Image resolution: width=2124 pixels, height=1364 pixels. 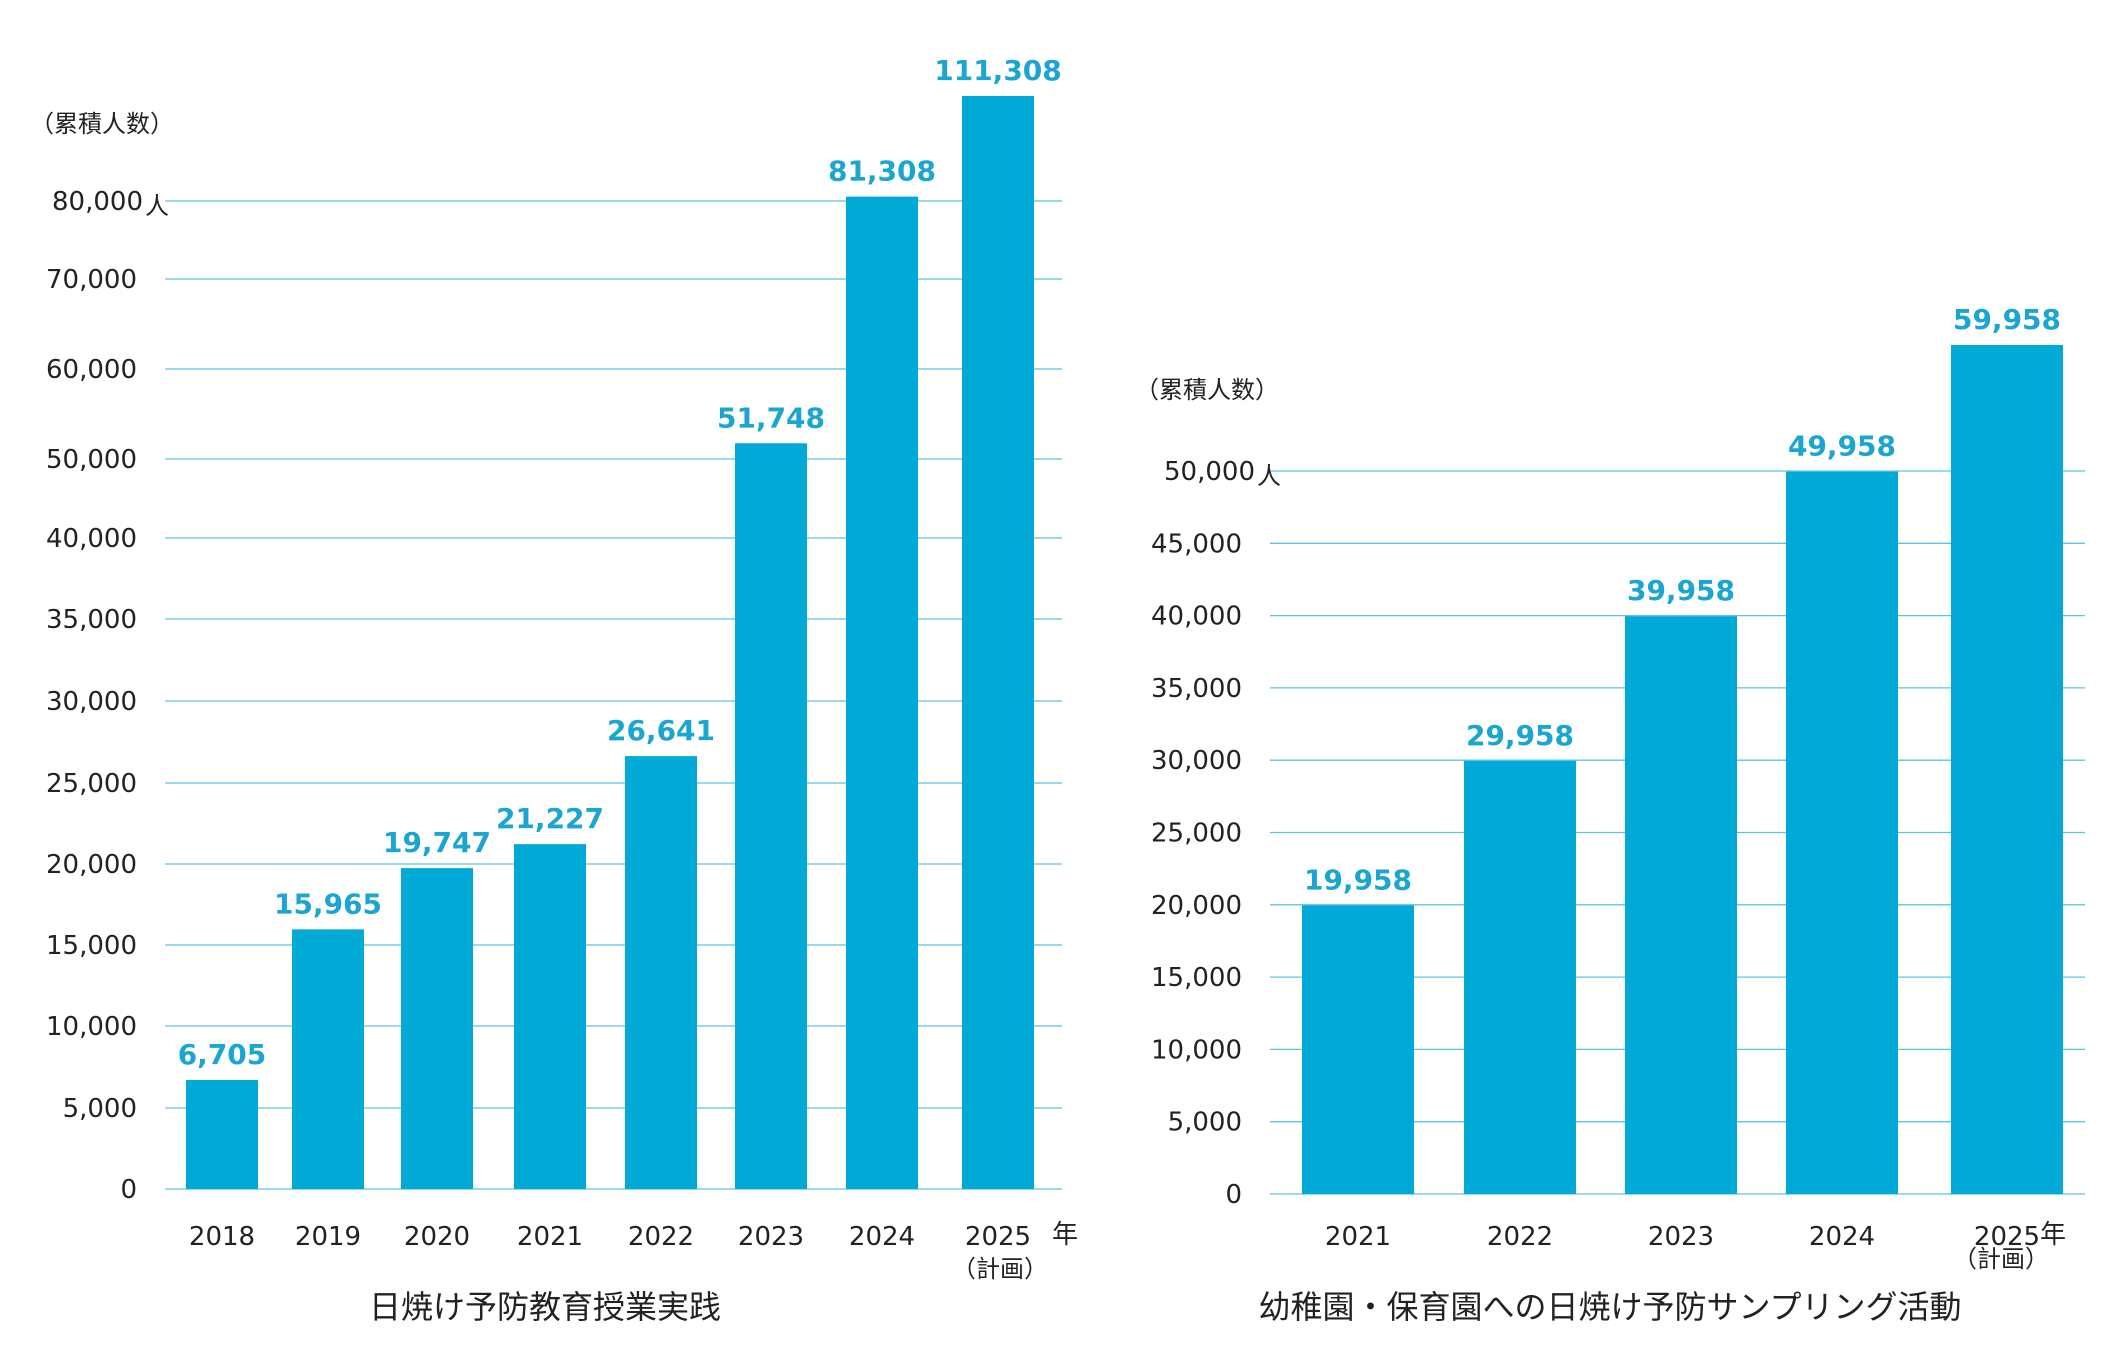 What do you see at coordinates (222, 1054) in the screenshot?
I see `bar-value-label: 6,705` at bounding box center [222, 1054].